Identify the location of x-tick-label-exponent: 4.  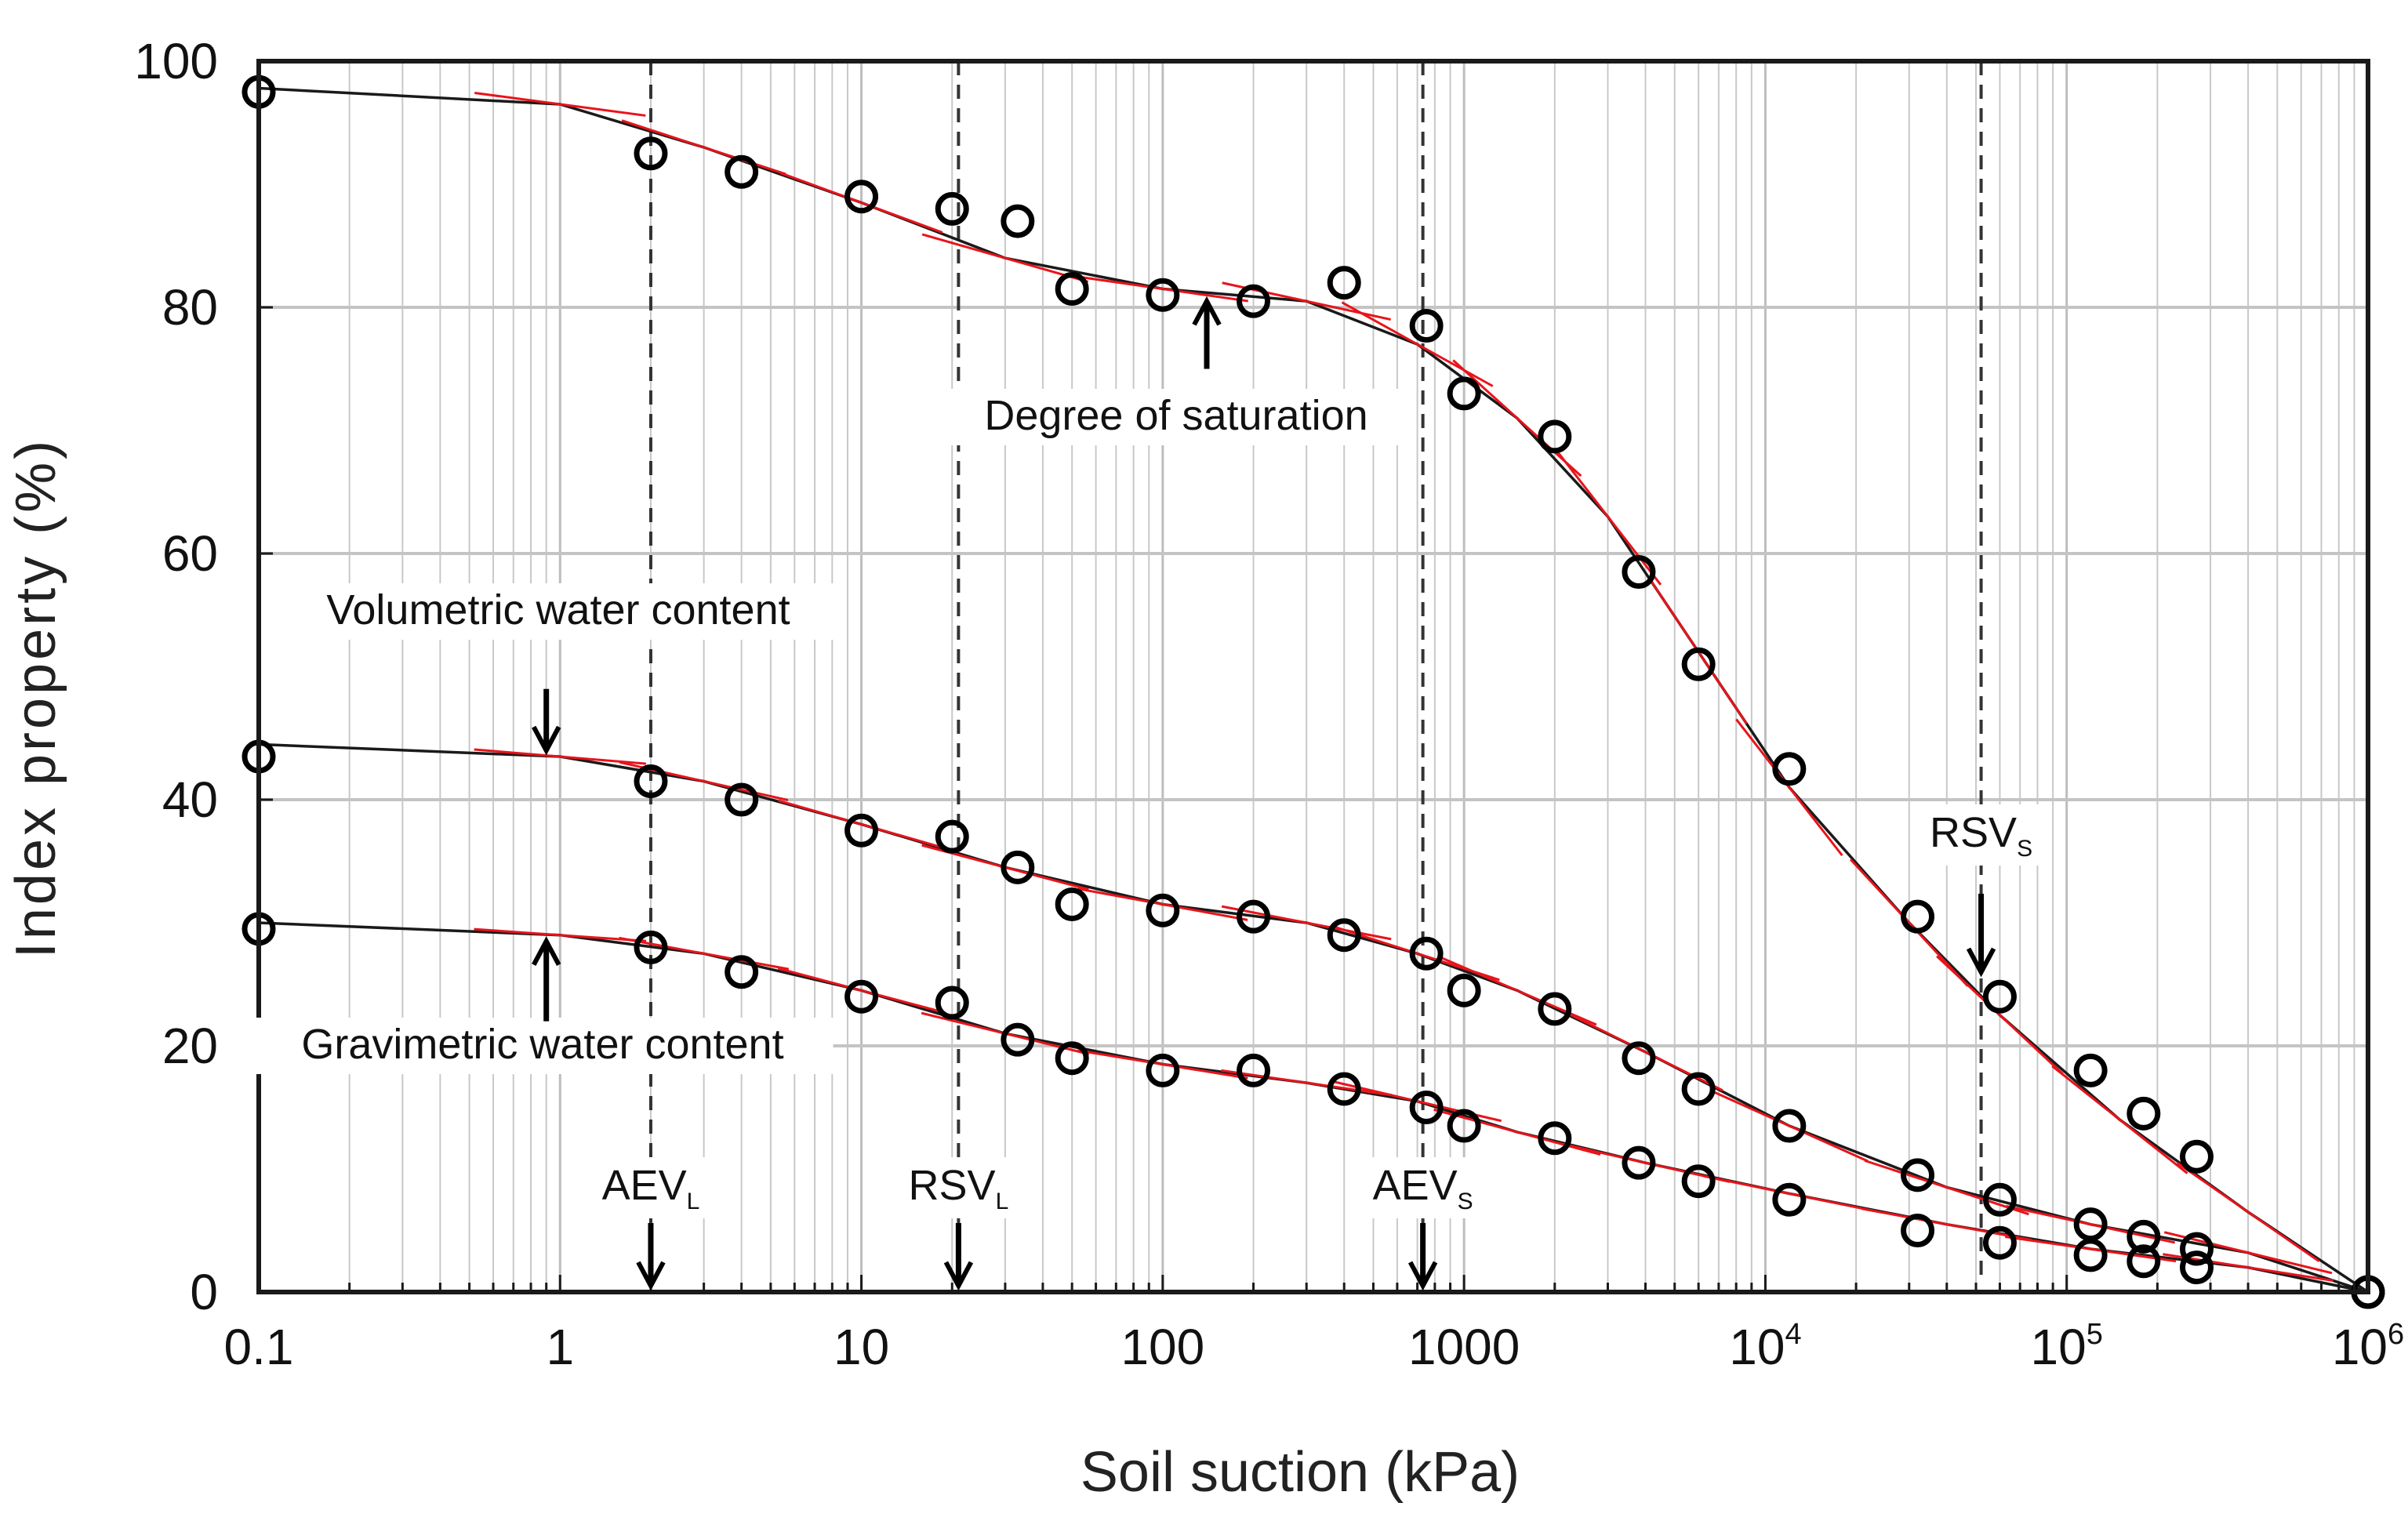
(1793, 1334).